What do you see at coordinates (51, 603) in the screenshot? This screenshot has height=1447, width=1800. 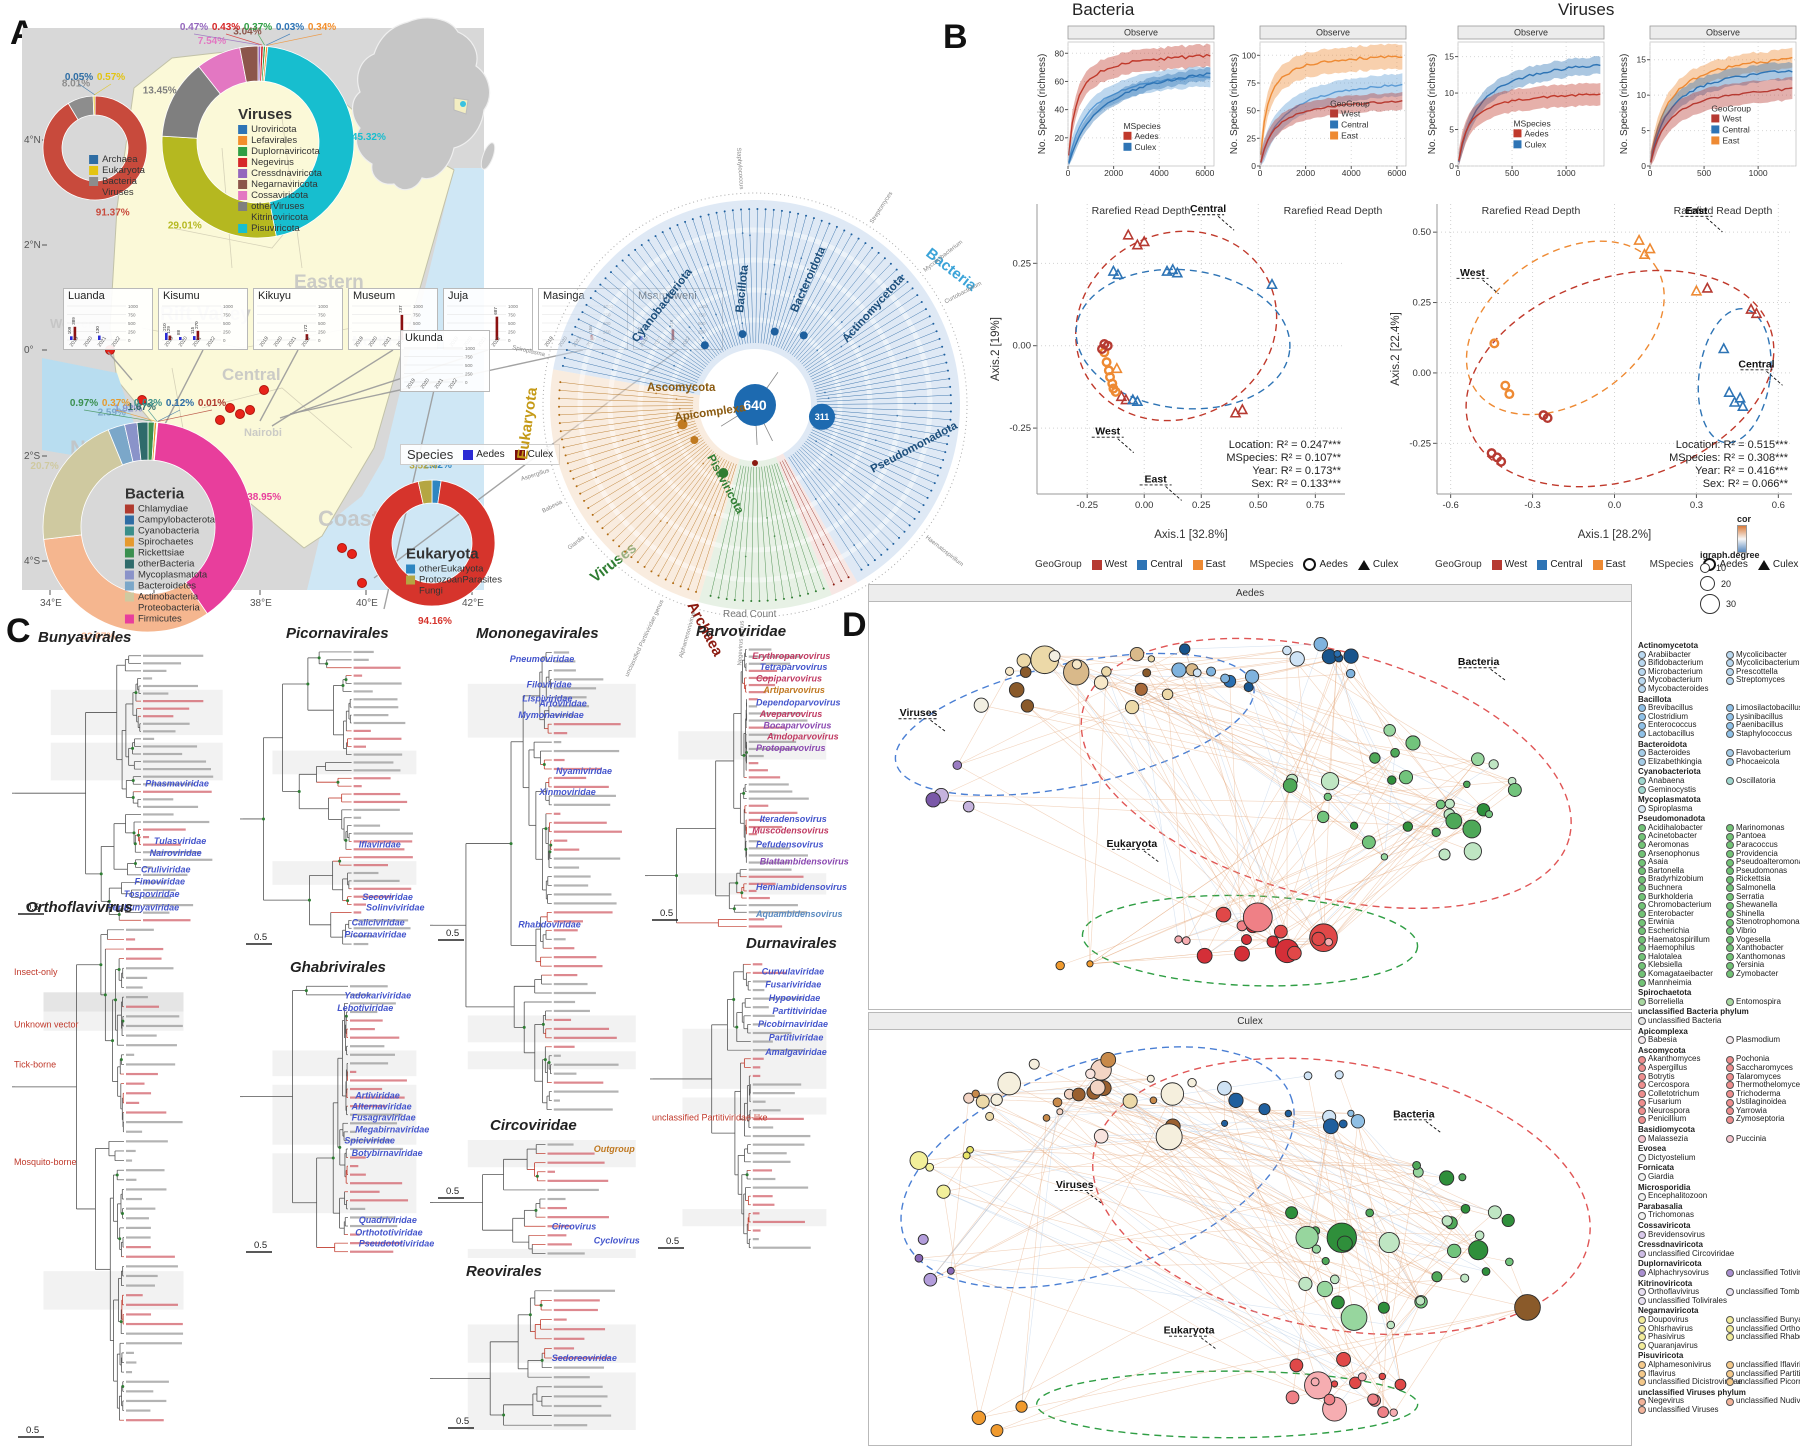 I see `map-xtick: 34°E` at bounding box center [51, 603].